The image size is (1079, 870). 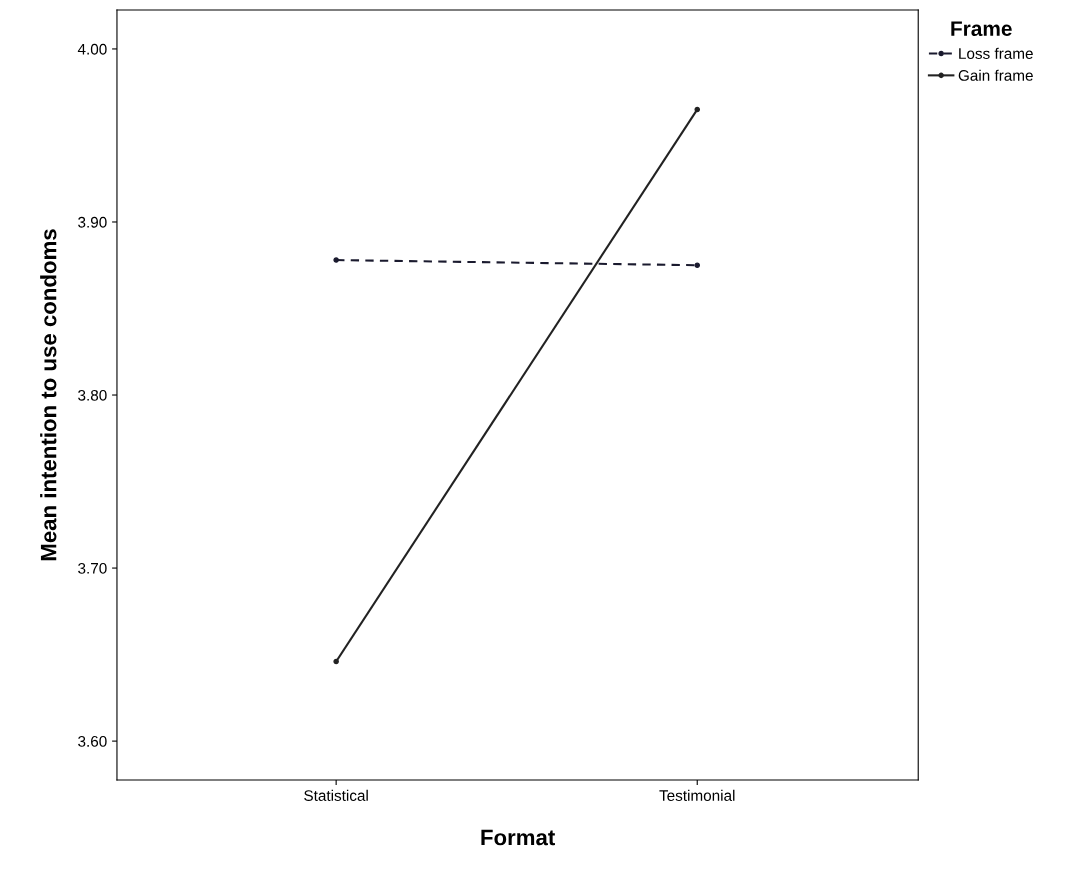 What do you see at coordinates (336, 795) in the screenshot?
I see `x-tick-label: Statistical` at bounding box center [336, 795].